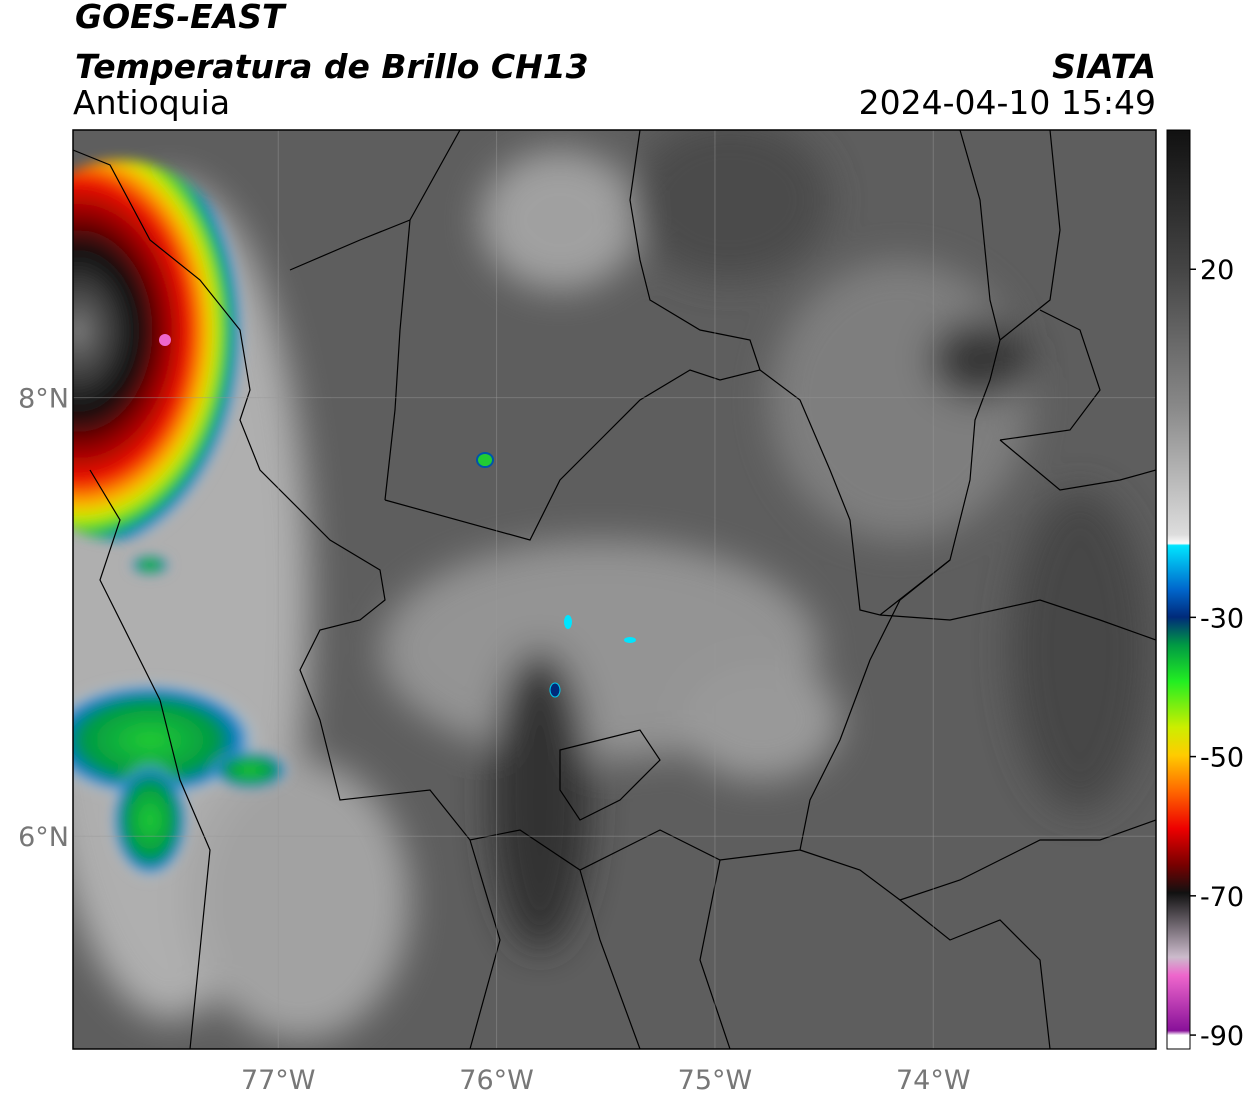  What do you see at coordinates (1222, 618) in the screenshot?
I see `colorbar-tick-label: -30` at bounding box center [1222, 618].